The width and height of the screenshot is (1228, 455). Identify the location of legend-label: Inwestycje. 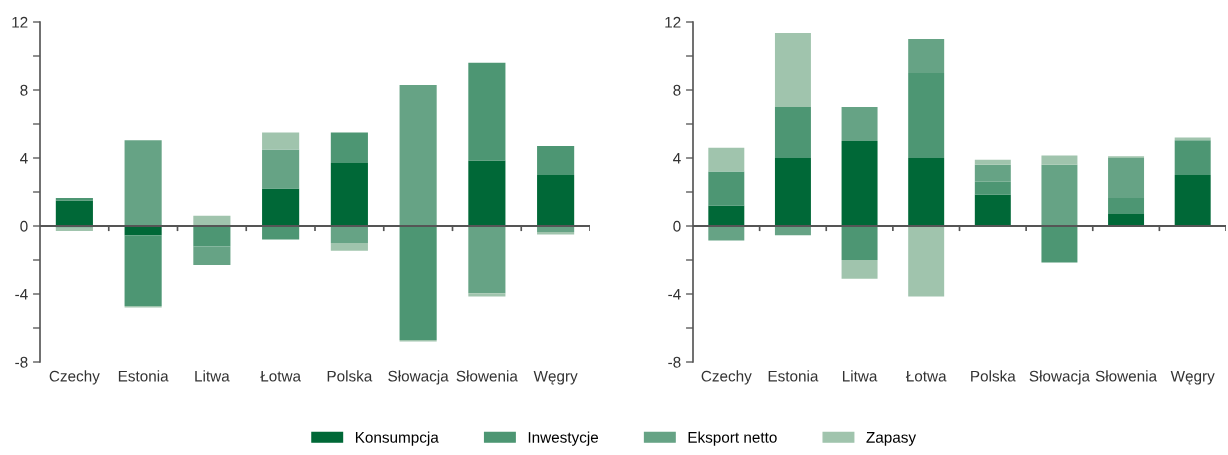
(563, 438).